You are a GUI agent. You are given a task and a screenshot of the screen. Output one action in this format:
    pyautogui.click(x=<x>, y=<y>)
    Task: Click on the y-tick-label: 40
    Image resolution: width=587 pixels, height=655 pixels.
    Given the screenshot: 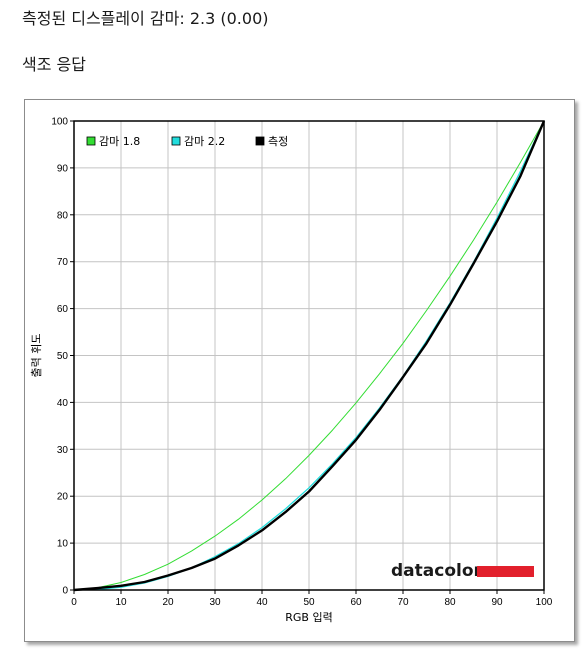 What is the action you would take?
    pyautogui.click(x=63, y=403)
    